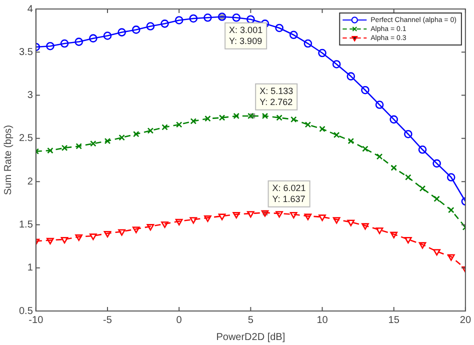  Describe the element at coordinates (30, 268) in the screenshot. I see `y-tick-label: 1` at that location.